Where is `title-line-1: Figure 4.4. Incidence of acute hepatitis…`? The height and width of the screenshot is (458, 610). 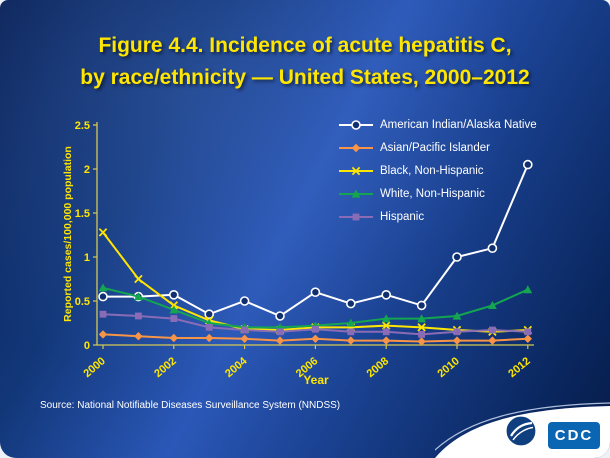
title-line-1: Figure 4.4. Incidence of acute hepatitis… is located at coordinates (305, 45).